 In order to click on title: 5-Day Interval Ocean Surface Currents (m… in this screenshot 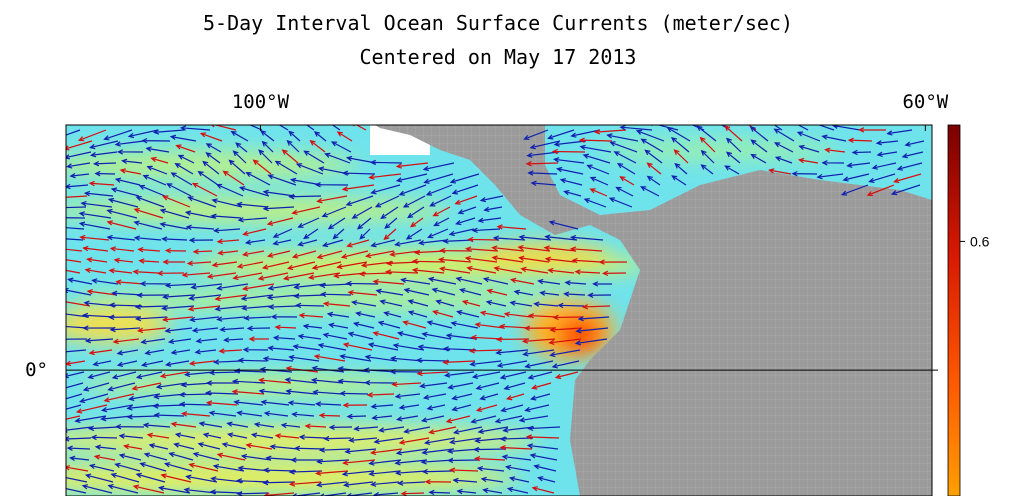, I will do `click(498, 23)`.